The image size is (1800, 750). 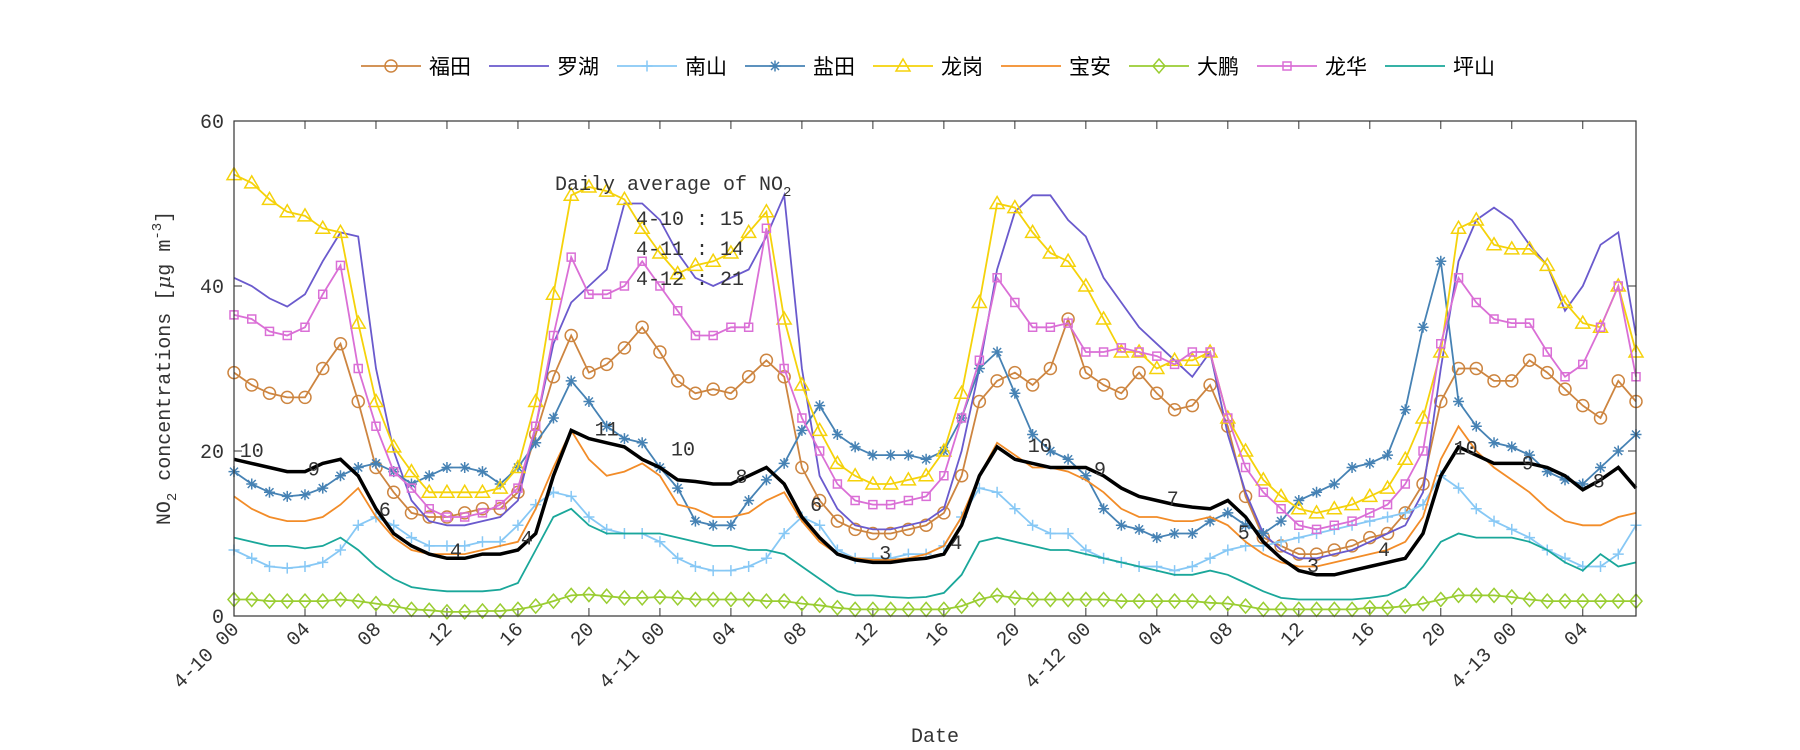 What do you see at coordinates (1466, 450) in the screenshot?
I see `point-label: 10` at bounding box center [1466, 450].